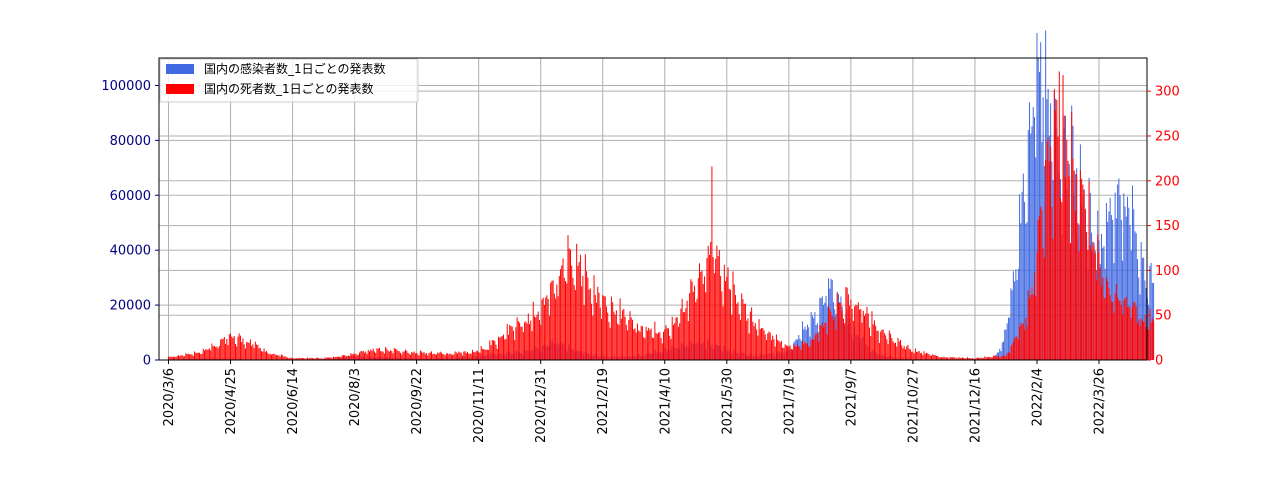 This screenshot has height=480, width=1273. Describe the element at coordinates (130, 141) in the screenshot. I see `tick-label-left: 80000` at that location.